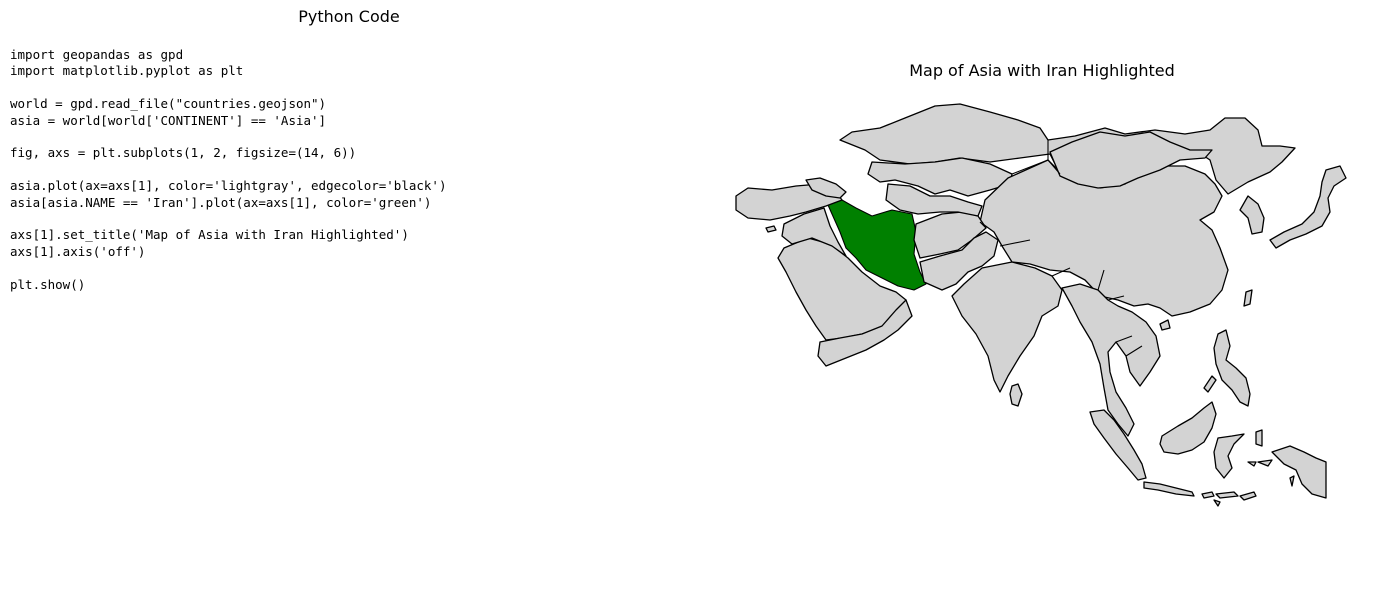  I want to click on country-mongolia, so click(1131, 160).